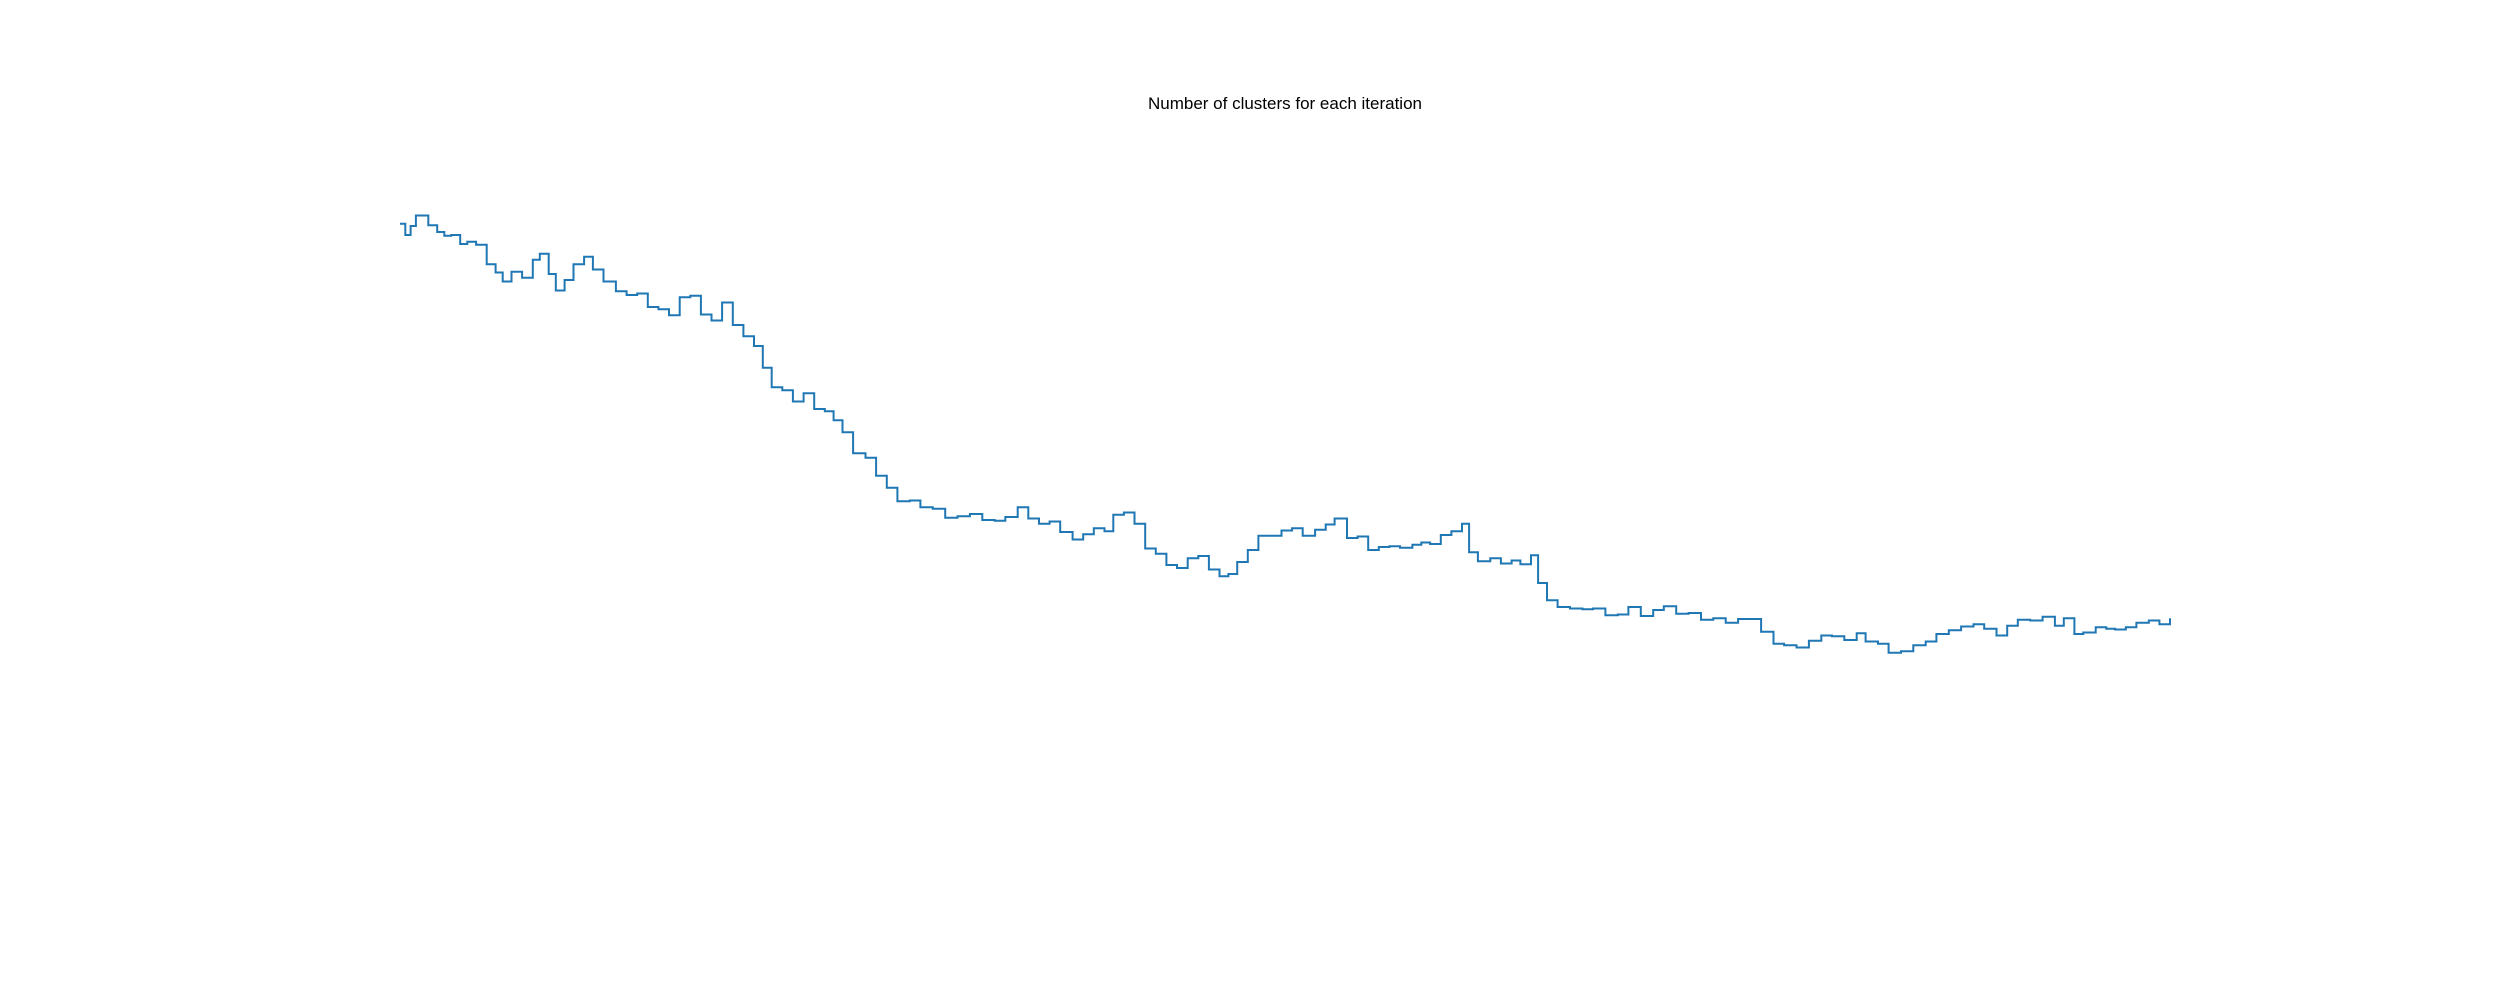 Image resolution: width=2500 pixels, height=1000 pixels. What do you see at coordinates (1284, 103) in the screenshot?
I see `chart-title: Number of clusters for each iteration` at bounding box center [1284, 103].